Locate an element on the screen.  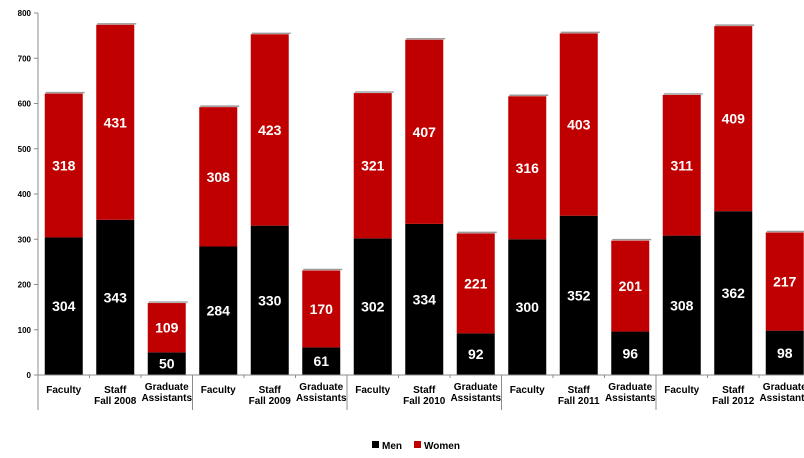
data-label-women: 308 is located at coordinates (219, 177).